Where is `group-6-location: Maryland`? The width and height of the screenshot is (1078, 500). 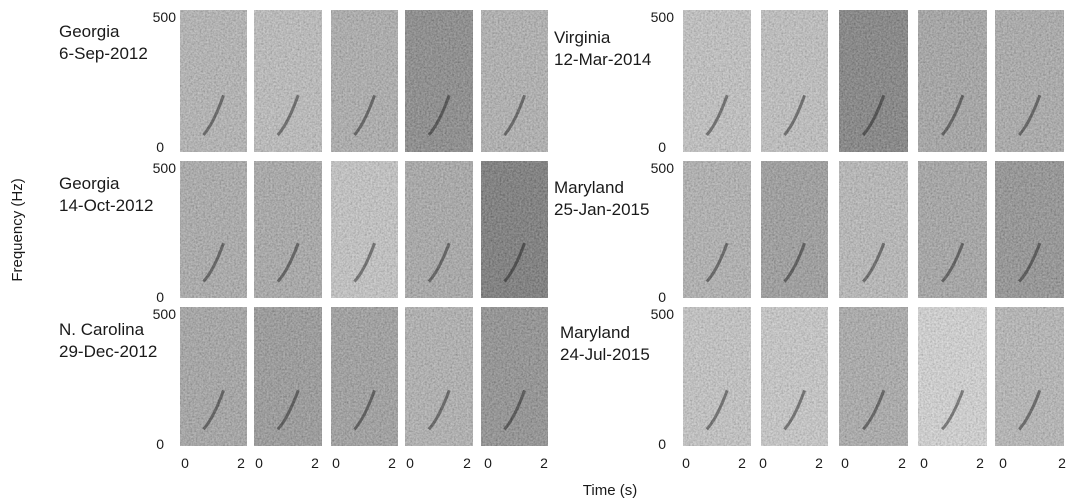 group-6-location: Maryland is located at coordinates (595, 332).